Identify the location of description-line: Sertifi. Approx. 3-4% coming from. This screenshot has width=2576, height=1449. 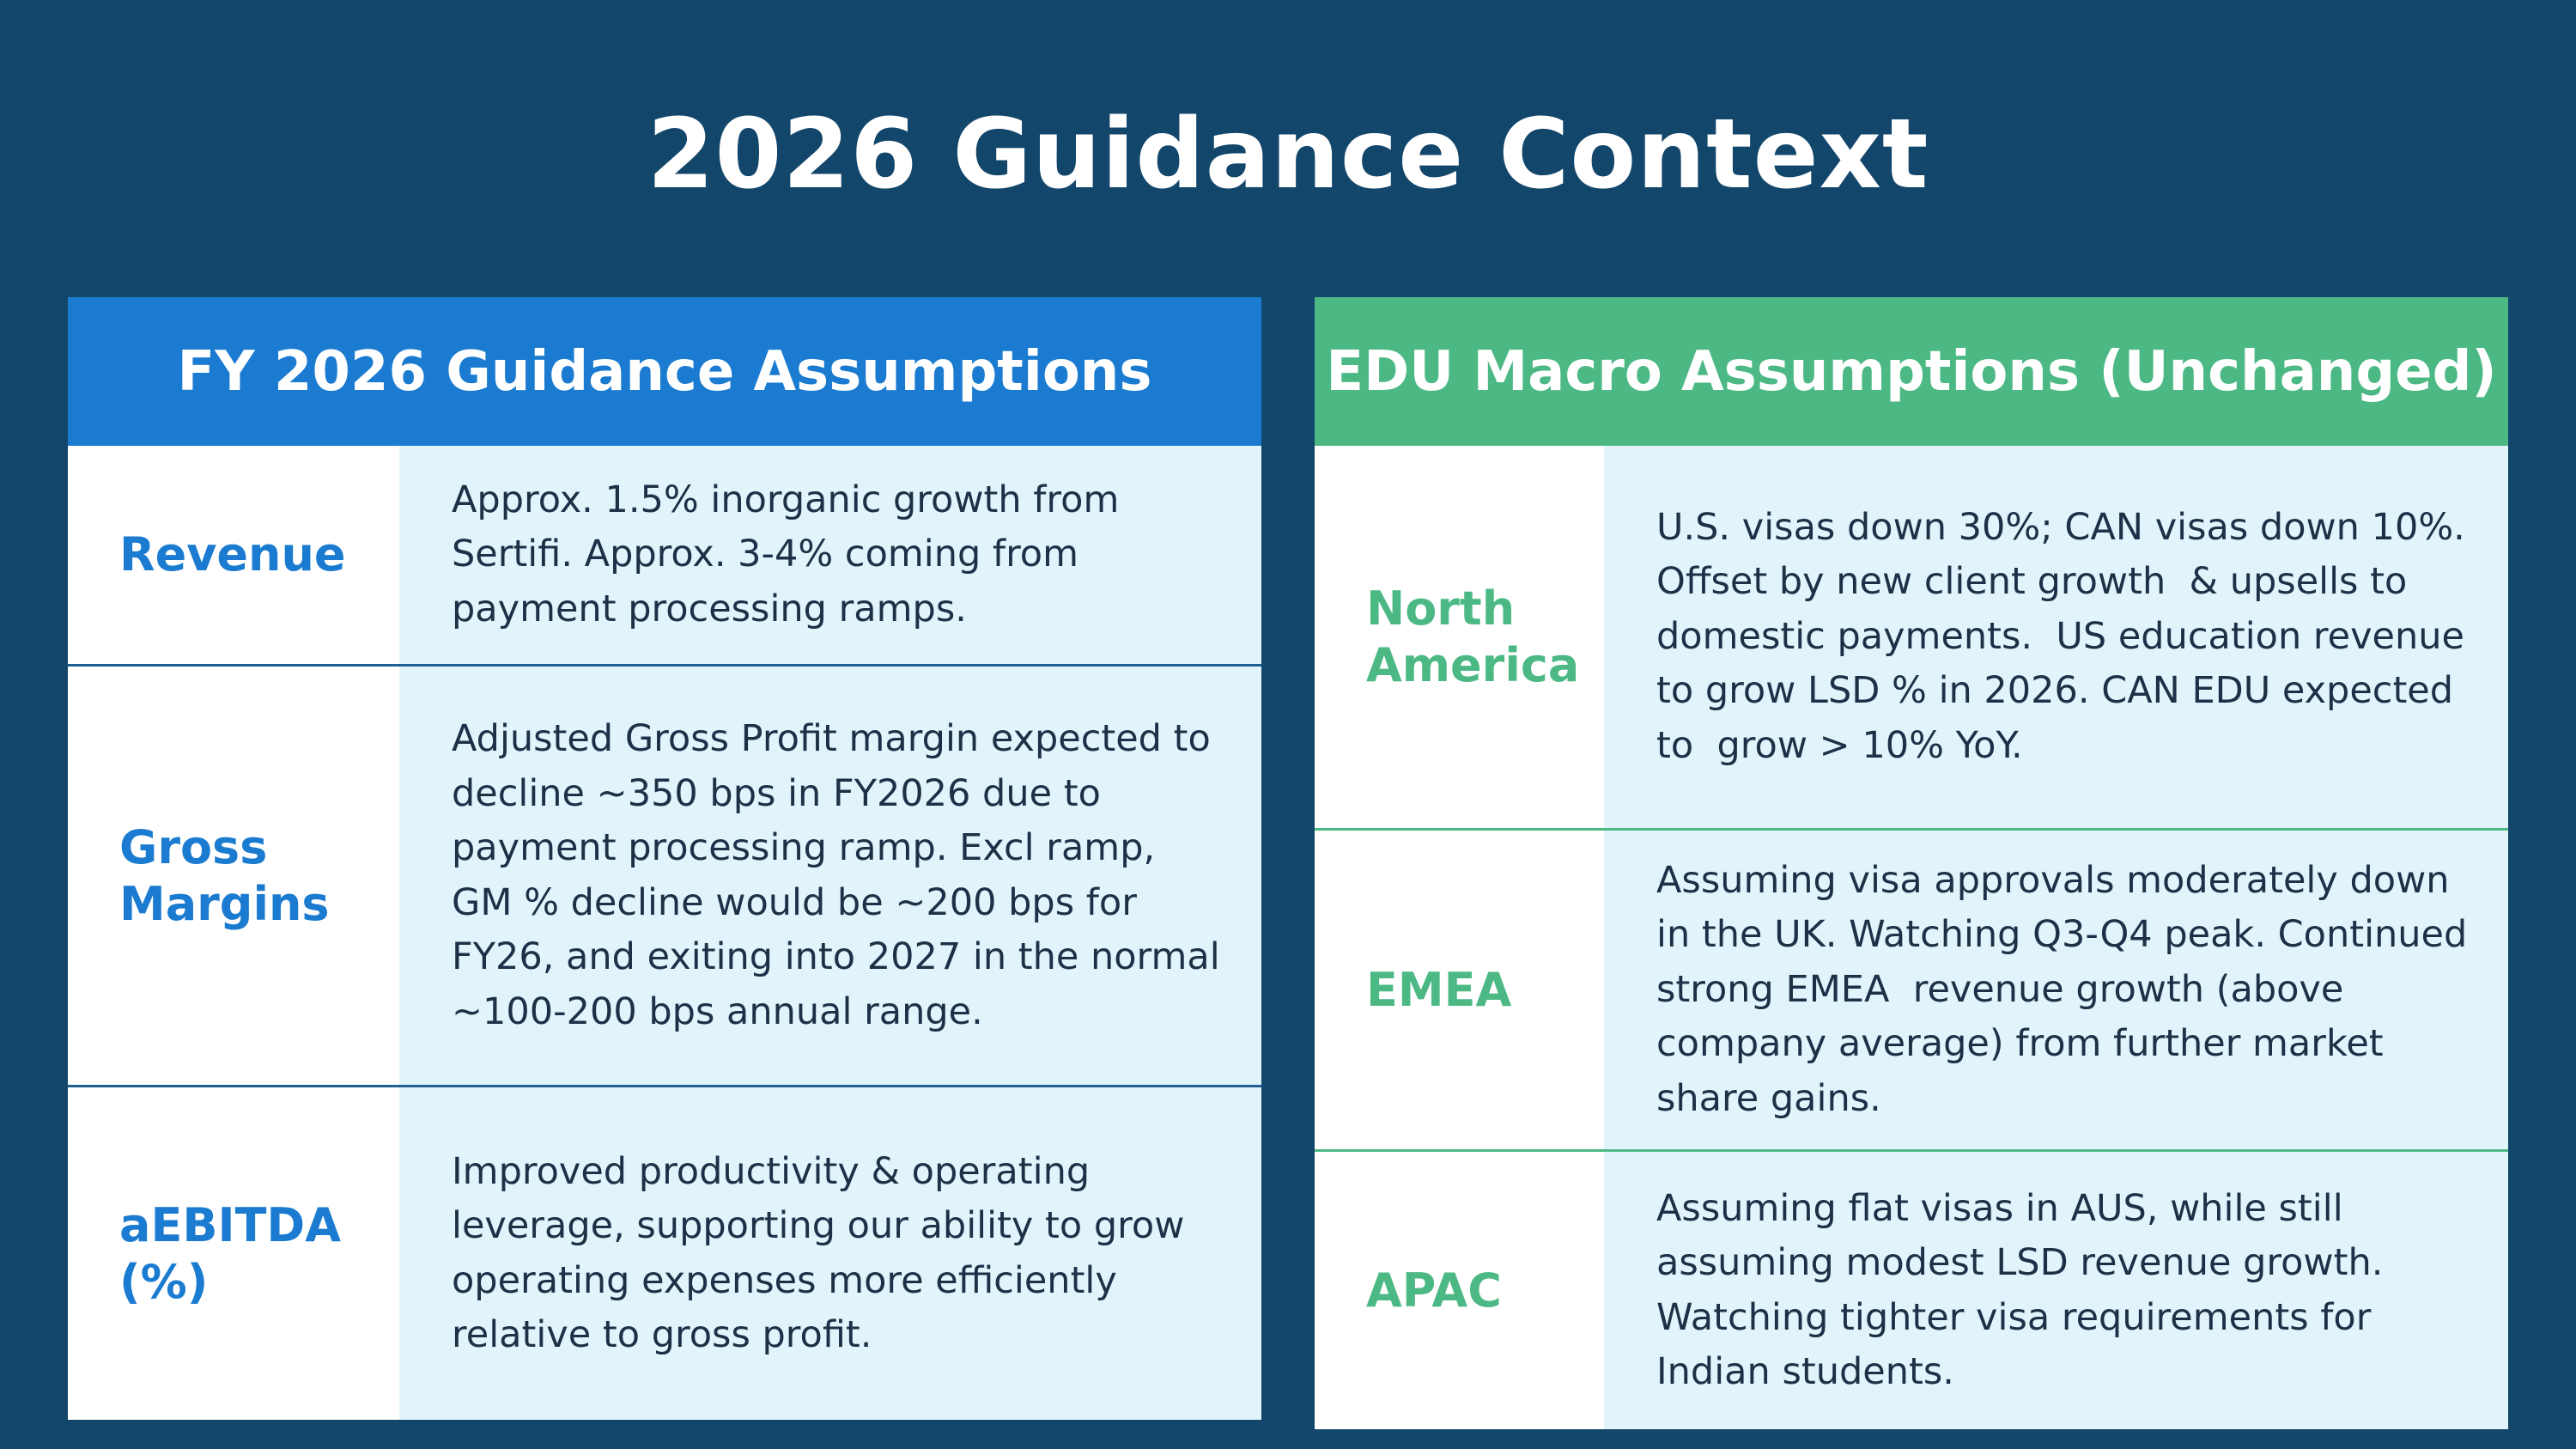
(765, 554).